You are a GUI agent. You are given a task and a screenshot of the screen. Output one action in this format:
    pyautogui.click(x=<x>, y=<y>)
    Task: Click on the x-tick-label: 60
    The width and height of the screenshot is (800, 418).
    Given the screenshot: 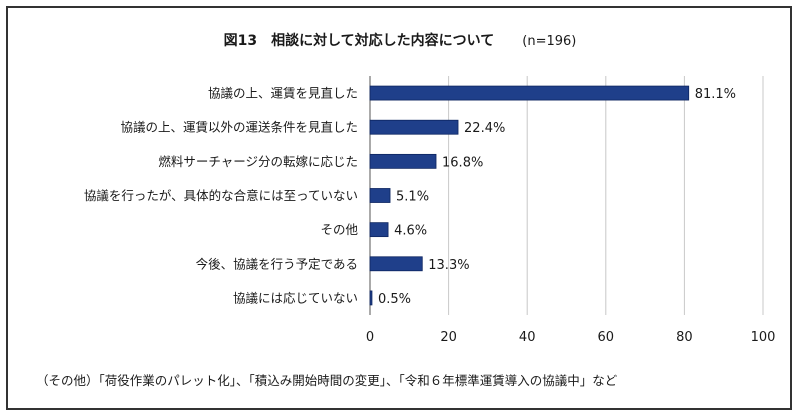 What is the action you would take?
    pyautogui.click(x=606, y=337)
    